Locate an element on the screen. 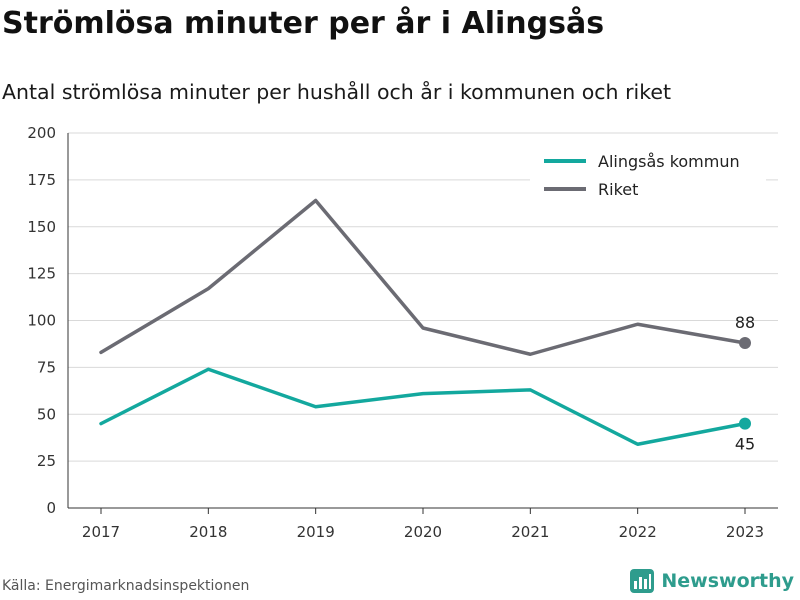 The height and width of the screenshot is (600, 800). x-tick-label: 2023 is located at coordinates (745, 532).